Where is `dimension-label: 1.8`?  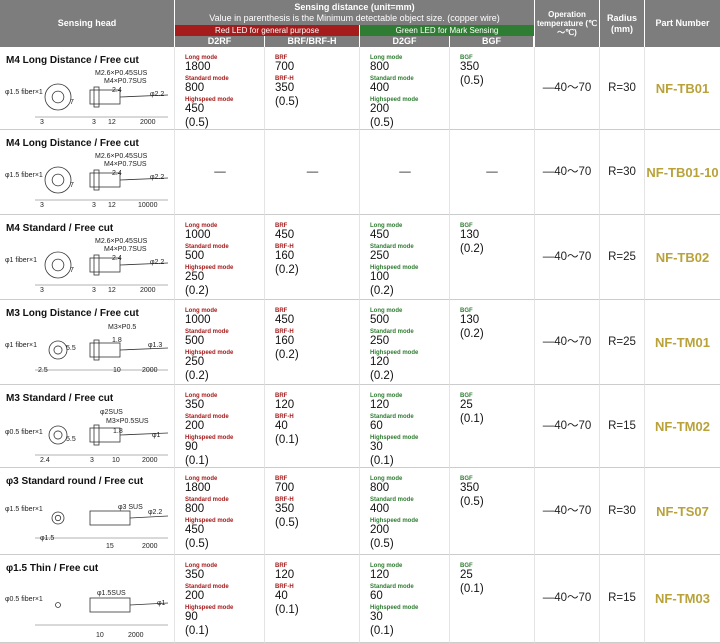
dimension-label: 1.8 is located at coordinates (117, 340).